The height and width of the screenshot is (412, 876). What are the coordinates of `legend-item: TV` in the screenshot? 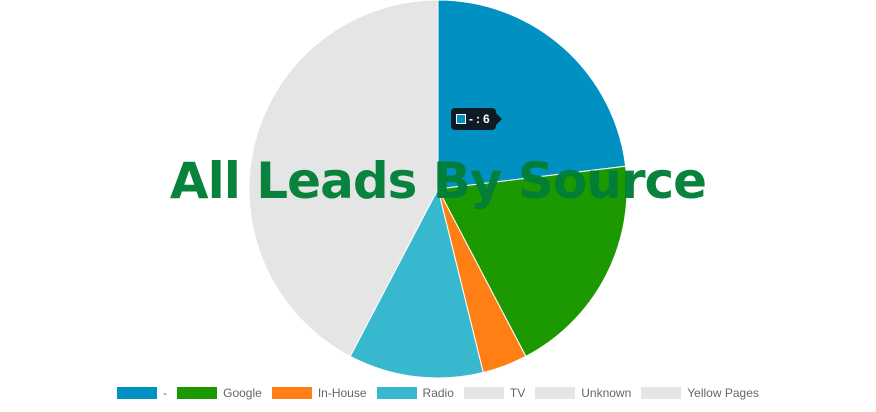 It's located at (494, 393).